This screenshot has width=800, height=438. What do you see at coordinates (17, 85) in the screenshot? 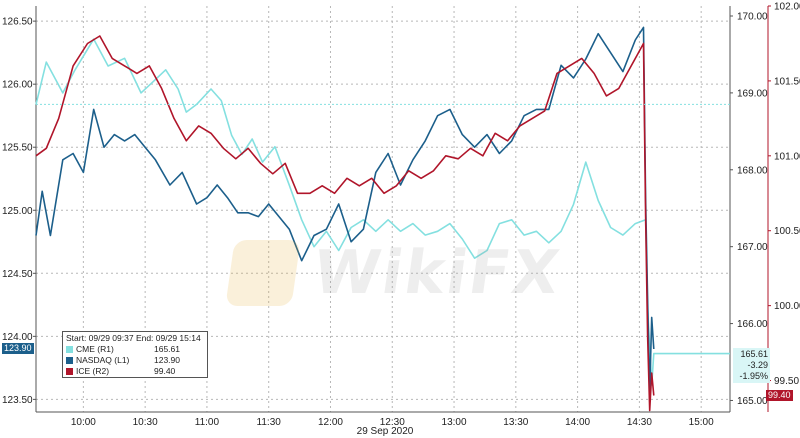
I see `left-tick-label: 126.00` at bounding box center [17, 85].